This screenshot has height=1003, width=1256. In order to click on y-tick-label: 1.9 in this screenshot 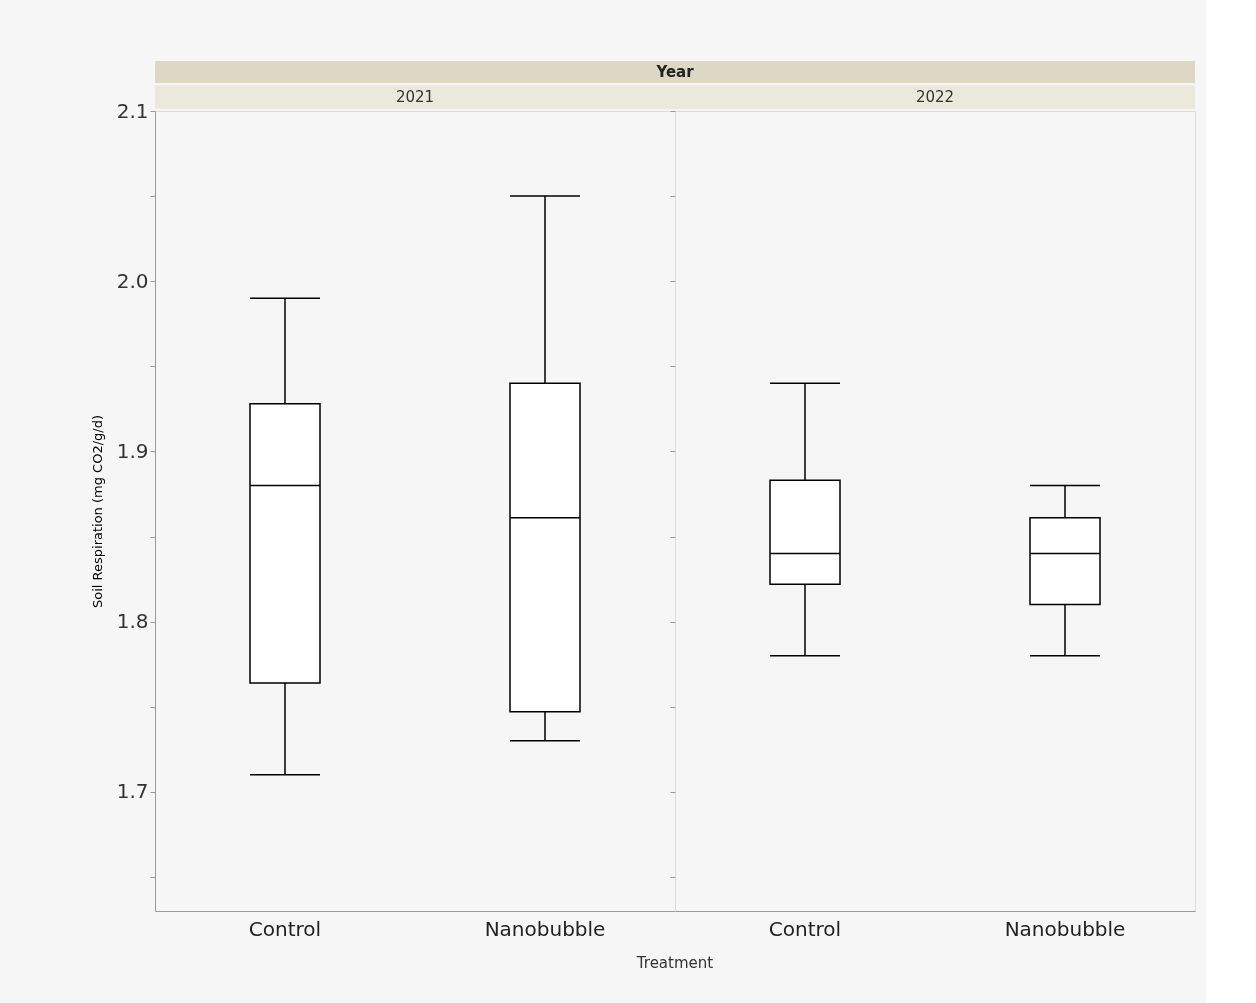, I will do `click(132, 450)`.